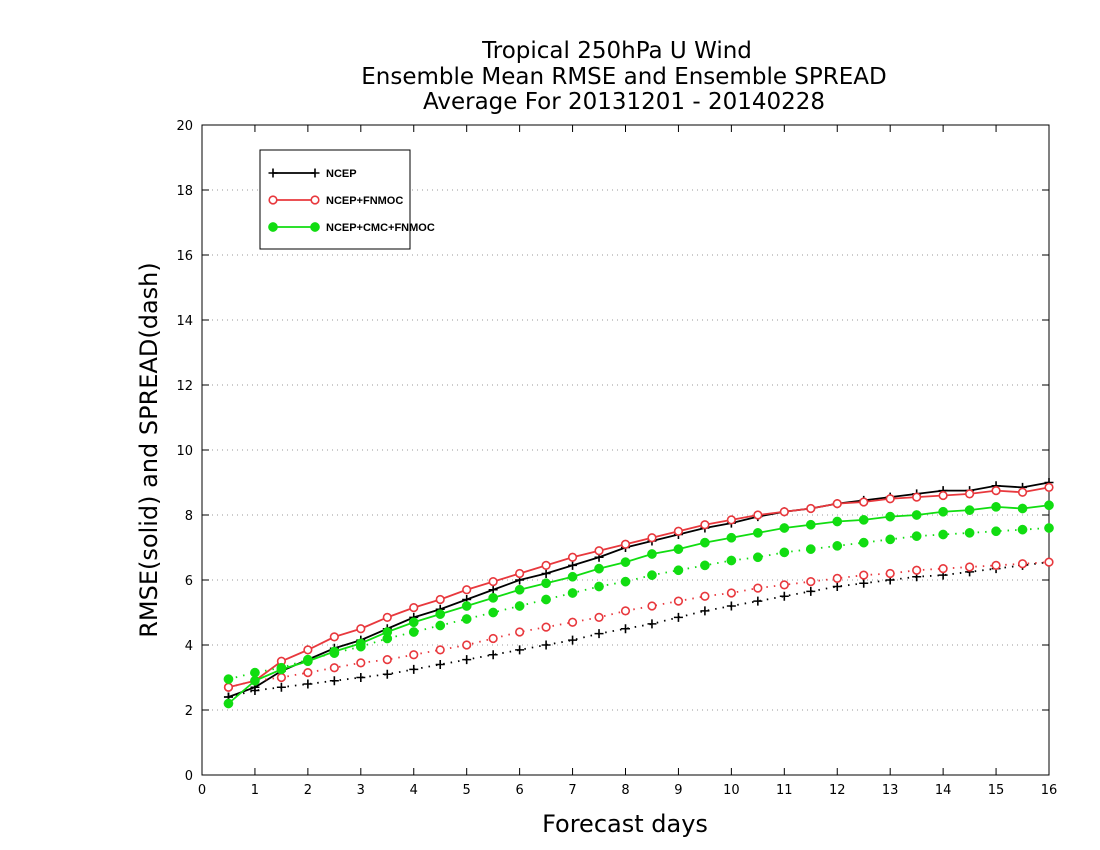 Image resolution: width=1100 pixels, height=850 pixels. Describe the element at coordinates (1049, 790) in the screenshot. I see `x-tick-label: 16` at that location.